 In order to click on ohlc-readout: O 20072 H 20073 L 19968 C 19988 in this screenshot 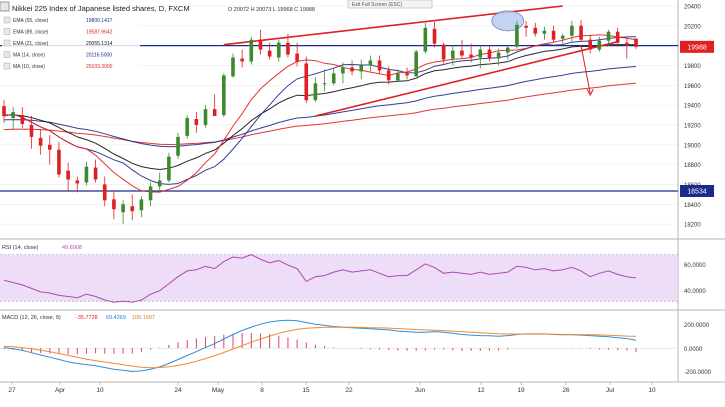, I will do `click(271, 10)`.